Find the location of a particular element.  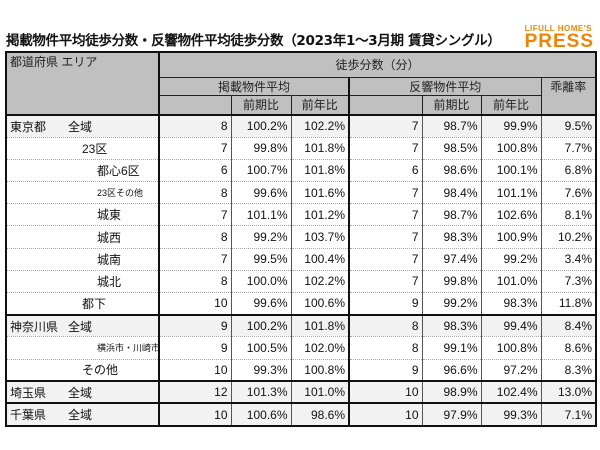

listed-qoq-cell: 99.2% is located at coordinates (260, 237).